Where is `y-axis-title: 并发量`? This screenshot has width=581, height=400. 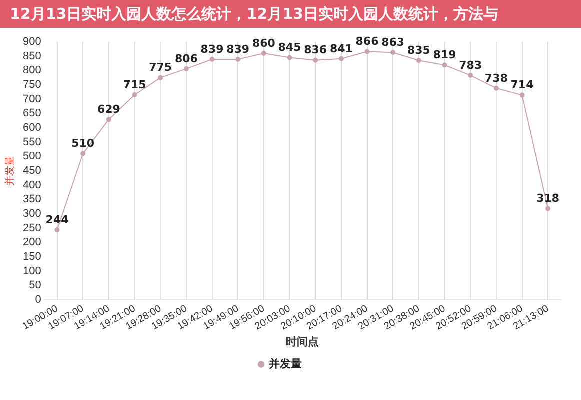 y-axis-title: 并发量 is located at coordinates (10, 171).